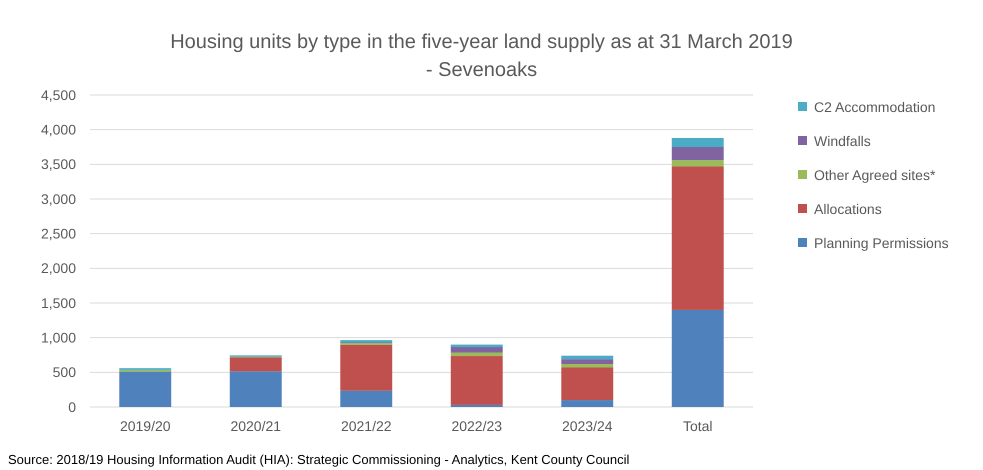 Image resolution: width=983 pixels, height=470 pixels. I want to click on y-tick-label: 2,000, so click(58, 268).